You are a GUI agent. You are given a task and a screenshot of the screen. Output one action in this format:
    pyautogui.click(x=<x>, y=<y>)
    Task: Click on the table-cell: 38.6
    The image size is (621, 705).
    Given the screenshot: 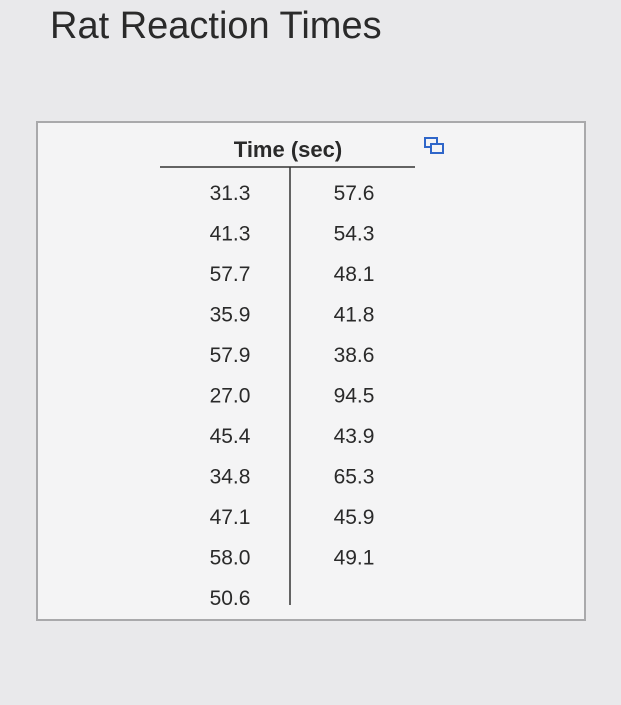 What is the action you would take?
    pyautogui.click(x=354, y=355)
    